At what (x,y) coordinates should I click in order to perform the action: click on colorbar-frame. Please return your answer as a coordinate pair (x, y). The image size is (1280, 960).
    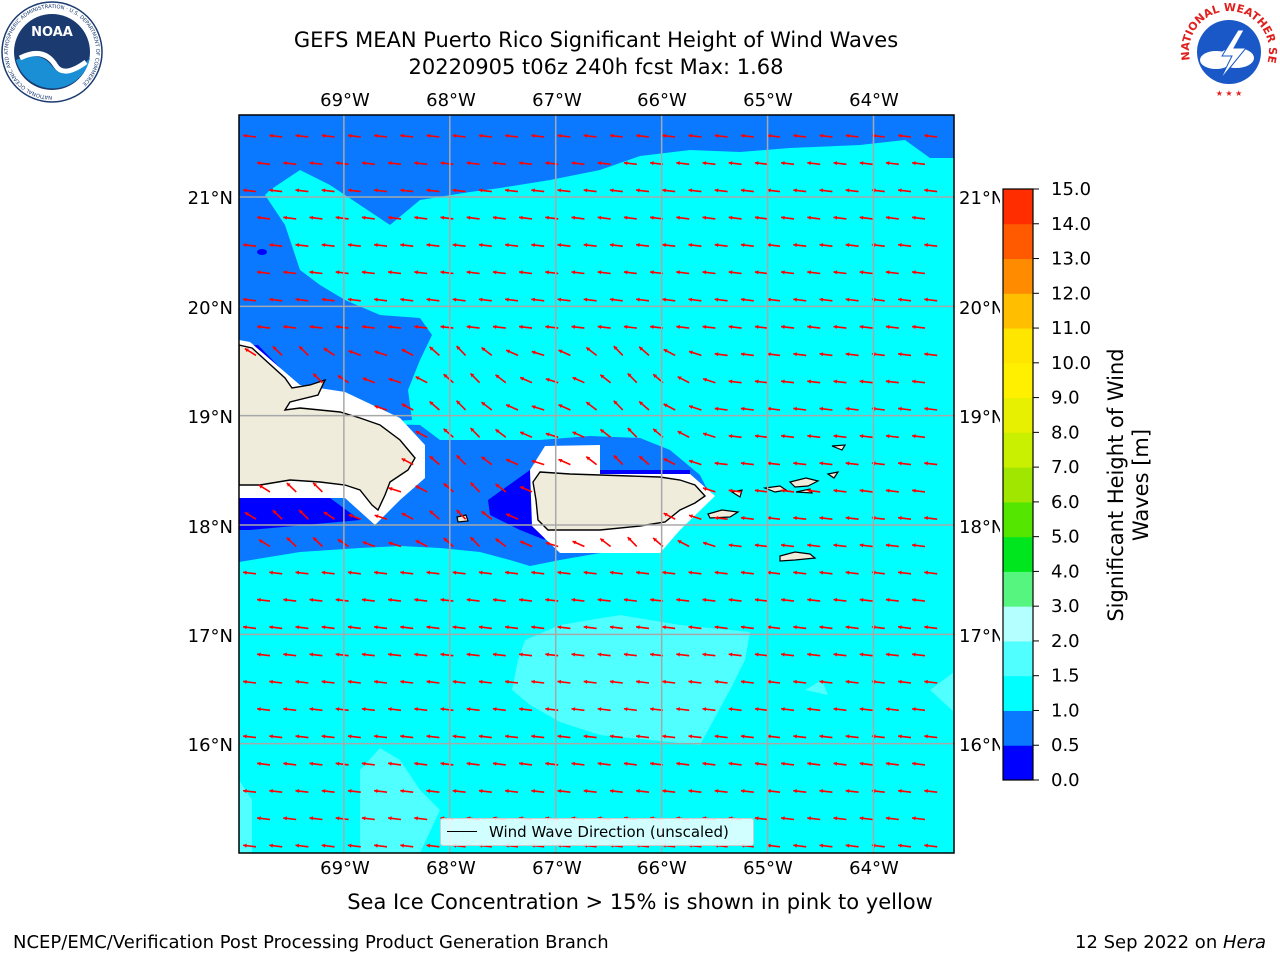
    Looking at the image, I should click on (1018, 484).